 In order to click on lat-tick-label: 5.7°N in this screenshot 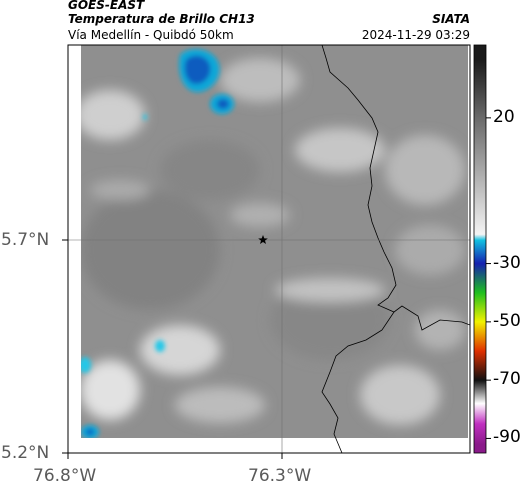, I will do `click(25, 240)`.